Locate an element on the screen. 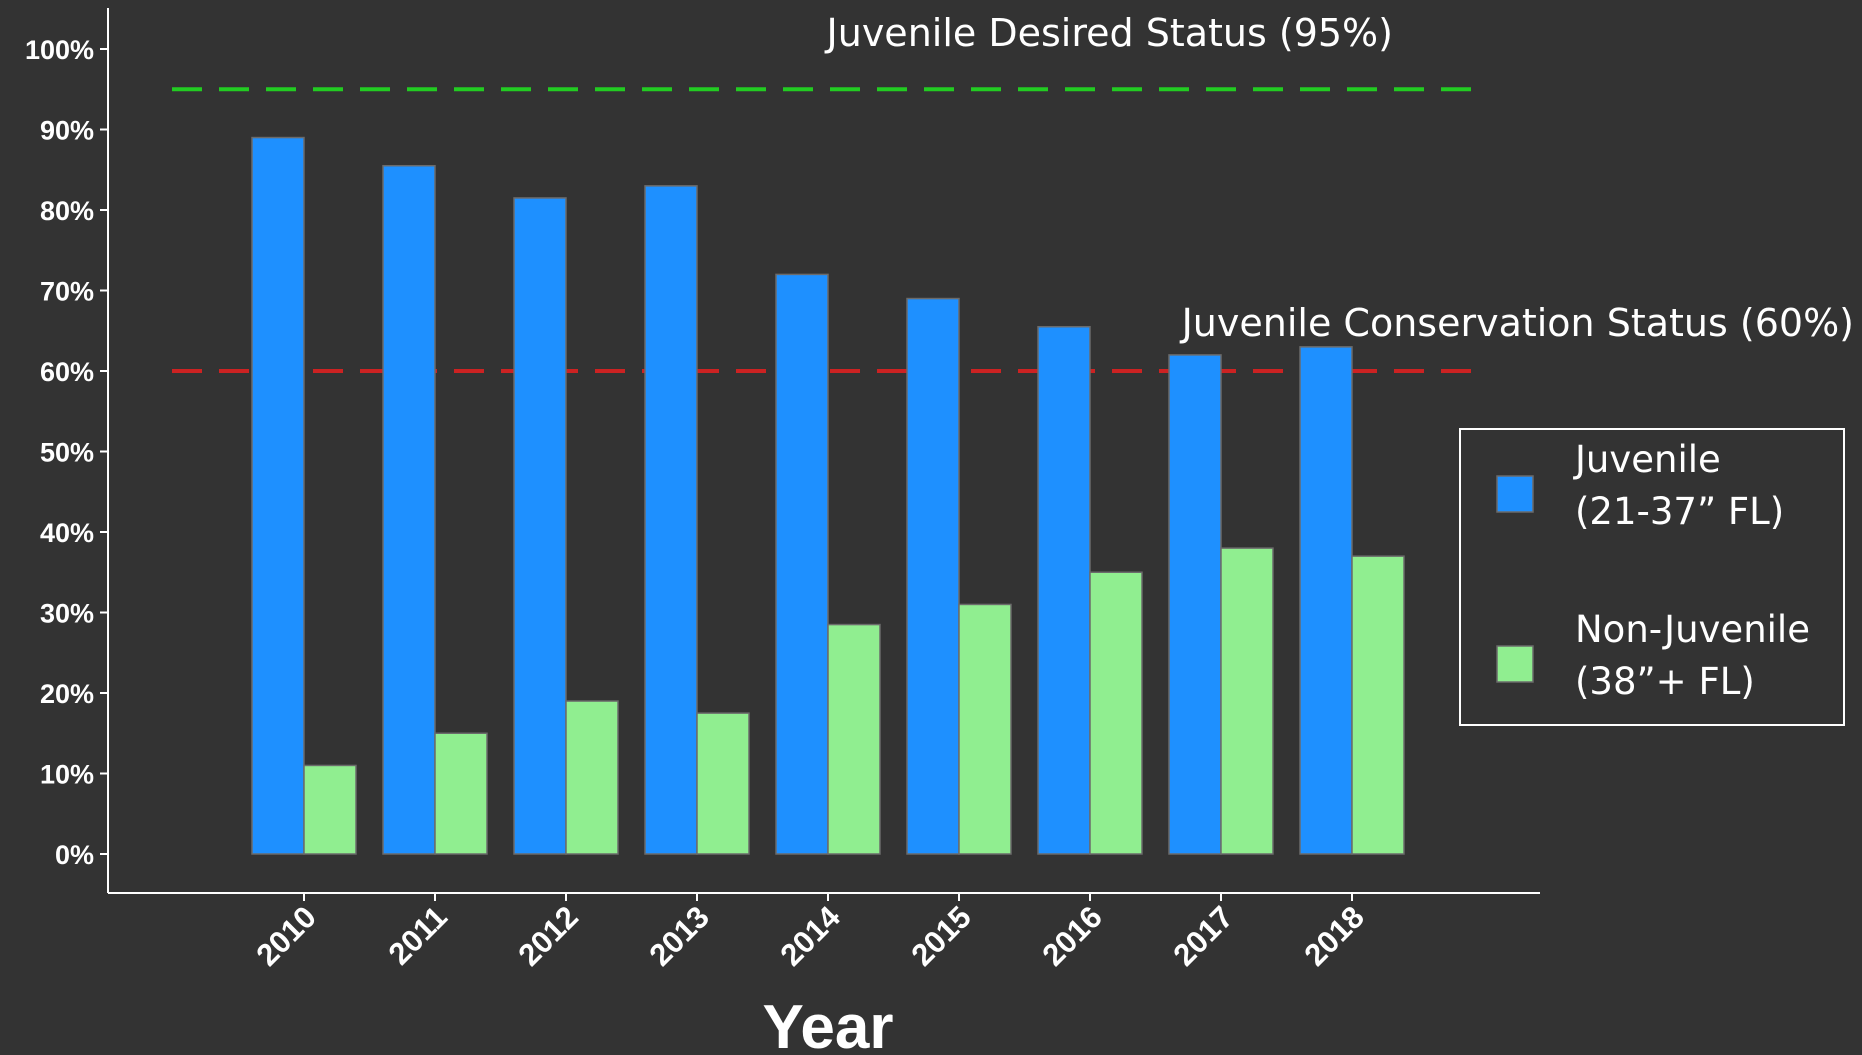 This screenshot has width=1862, height=1055. y-tick-label: 20% is located at coordinates (67, 694).